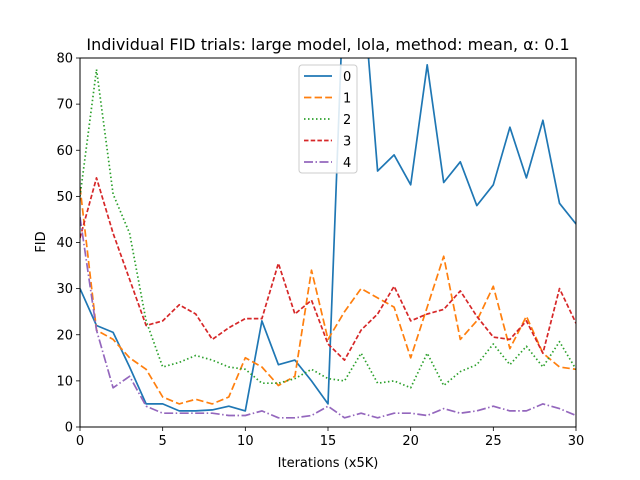  What do you see at coordinates (347, 142) in the screenshot?
I see `legend-label: 3` at bounding box center [347, 142].